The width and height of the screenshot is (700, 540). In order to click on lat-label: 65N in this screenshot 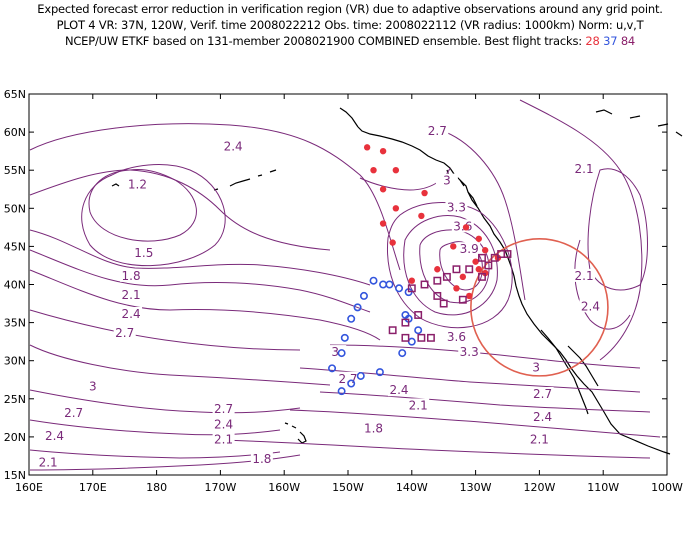, I will do `click(15, 94)`.